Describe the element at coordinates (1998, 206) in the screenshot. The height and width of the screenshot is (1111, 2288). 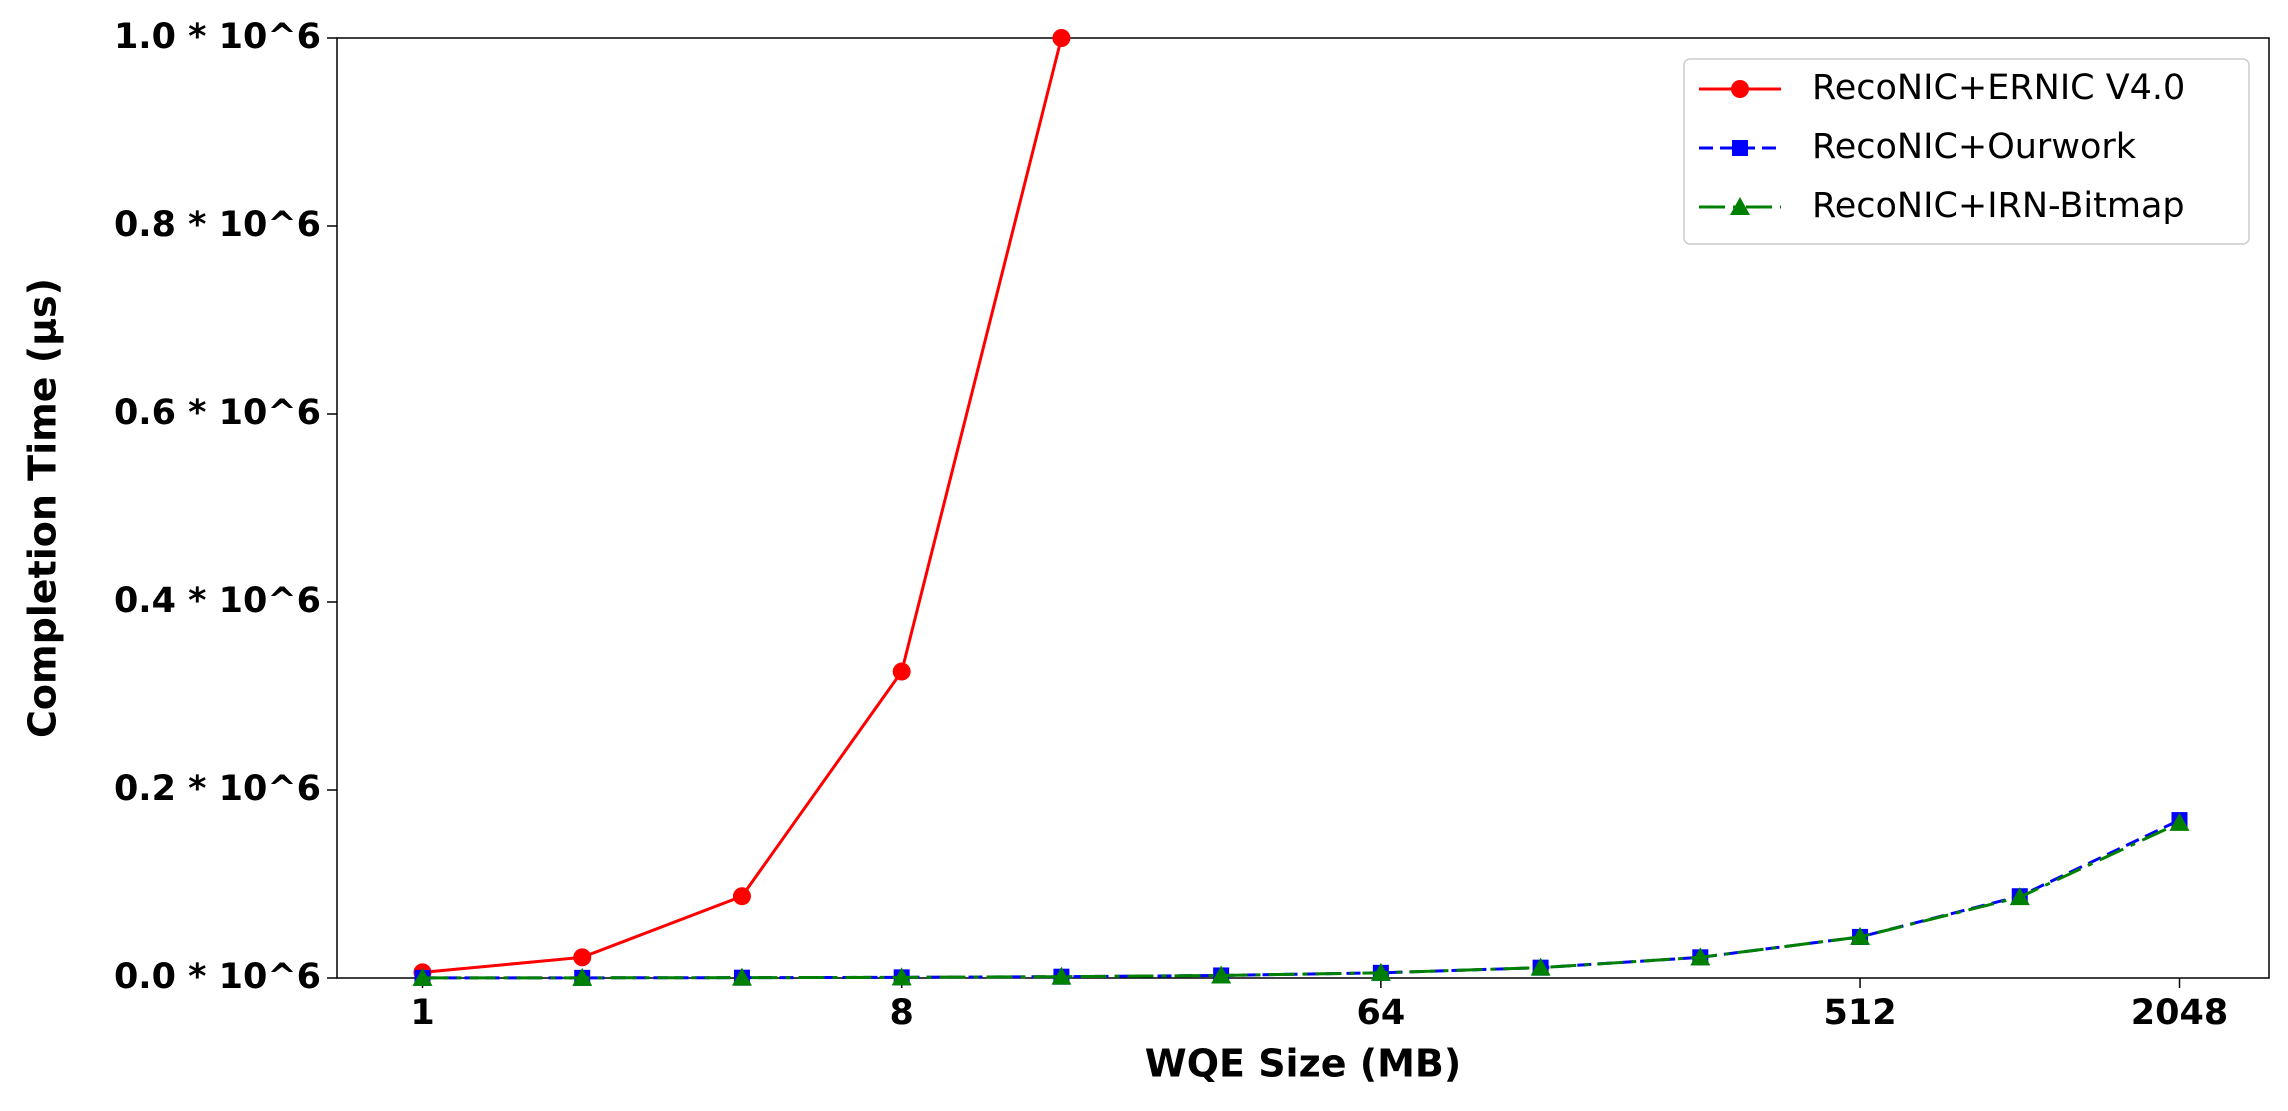
I see `legend-label: RecoNIC+IRN-Bitmap` at that location.